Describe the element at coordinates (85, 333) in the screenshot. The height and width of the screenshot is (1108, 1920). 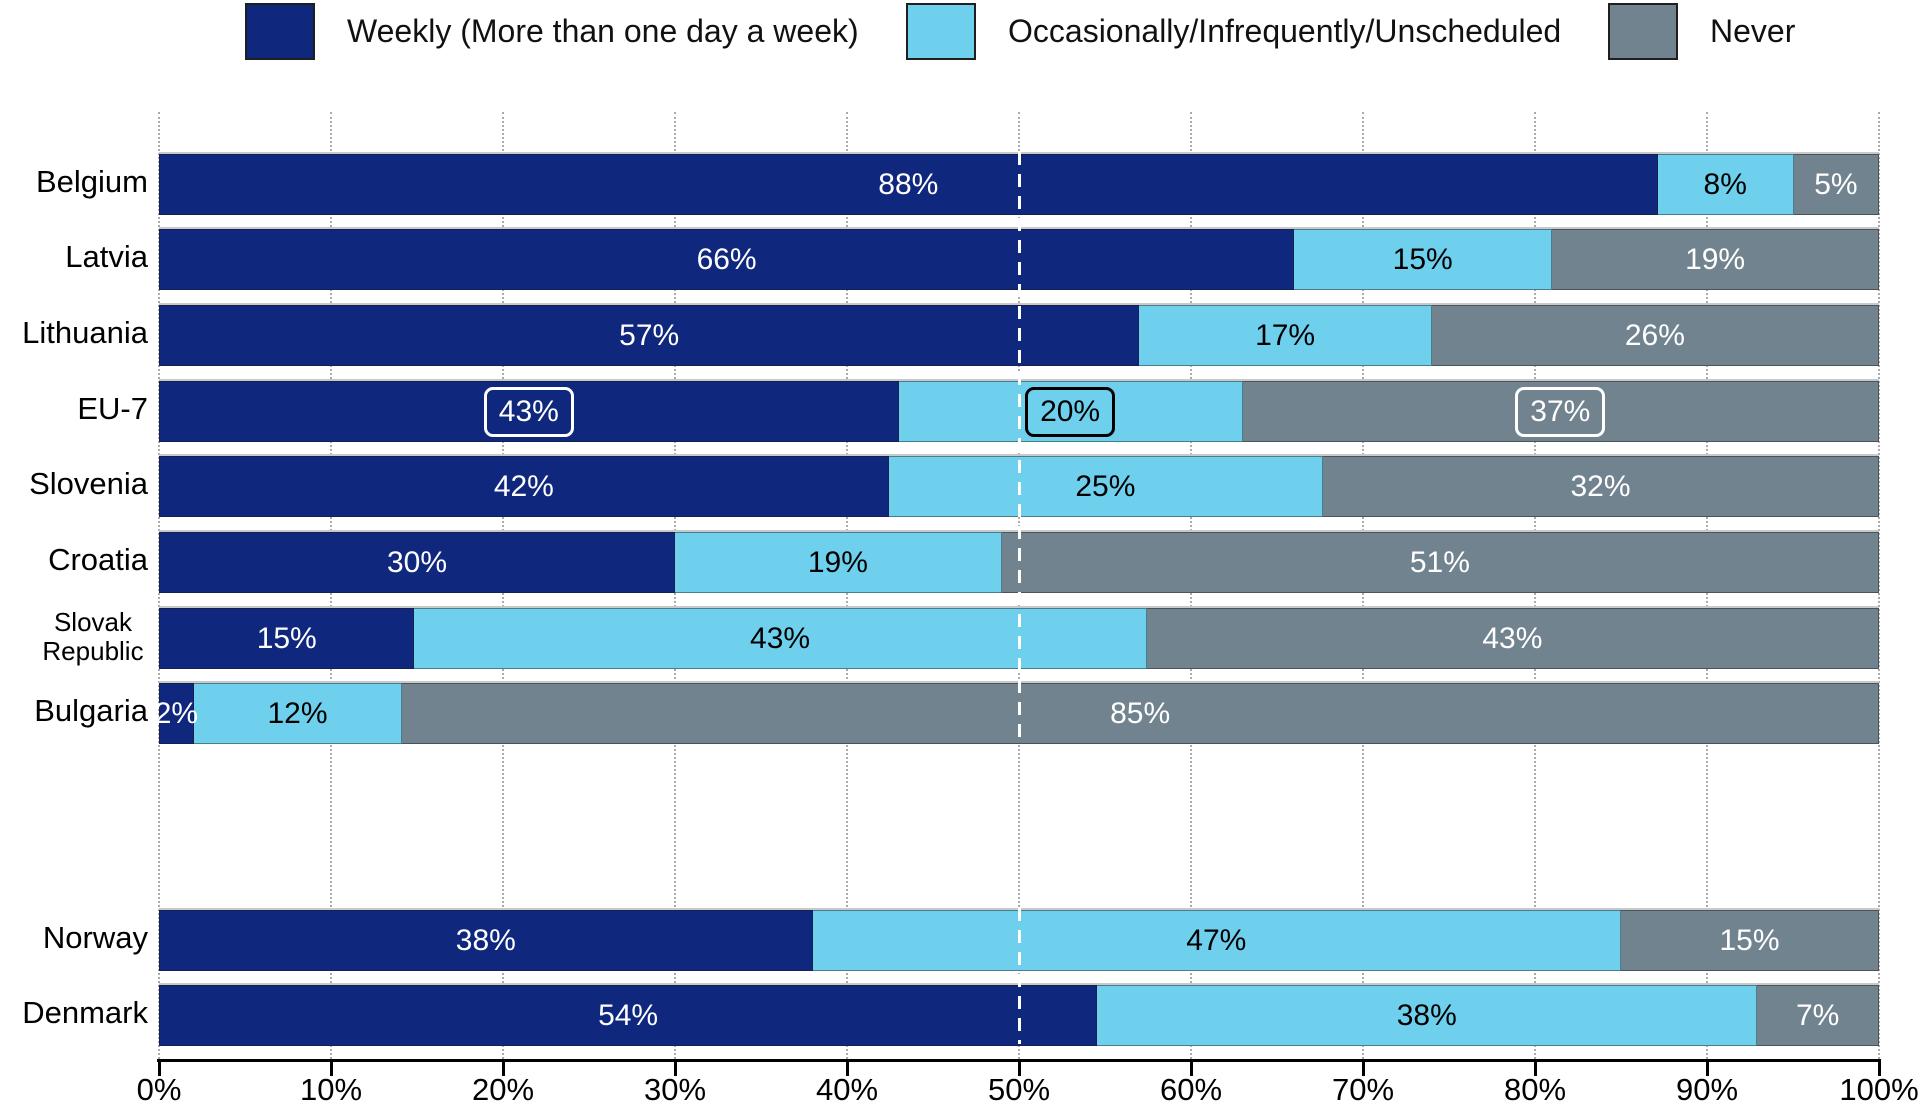
I see `category-label-lithuania: Lithuania` at that location.